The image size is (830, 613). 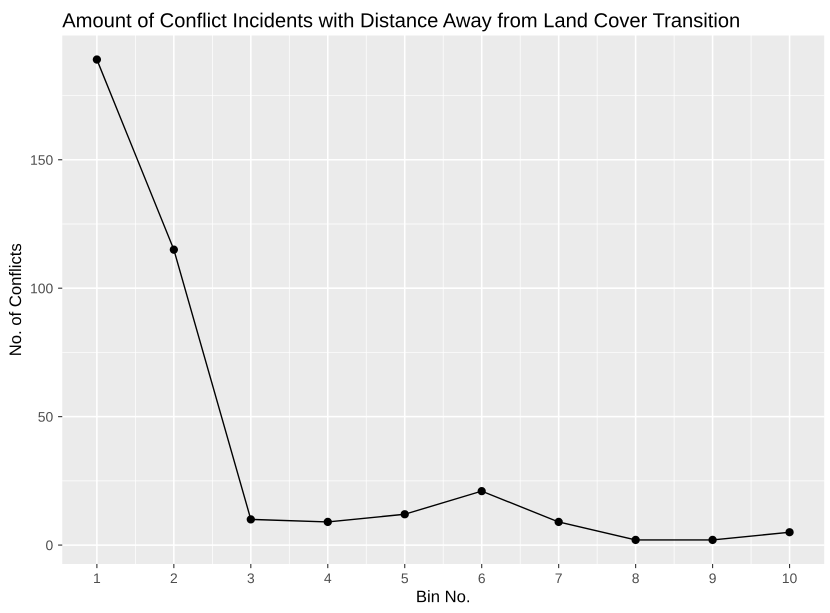 I want to click on y-tick-label: 150, so click(x=42, y=160).